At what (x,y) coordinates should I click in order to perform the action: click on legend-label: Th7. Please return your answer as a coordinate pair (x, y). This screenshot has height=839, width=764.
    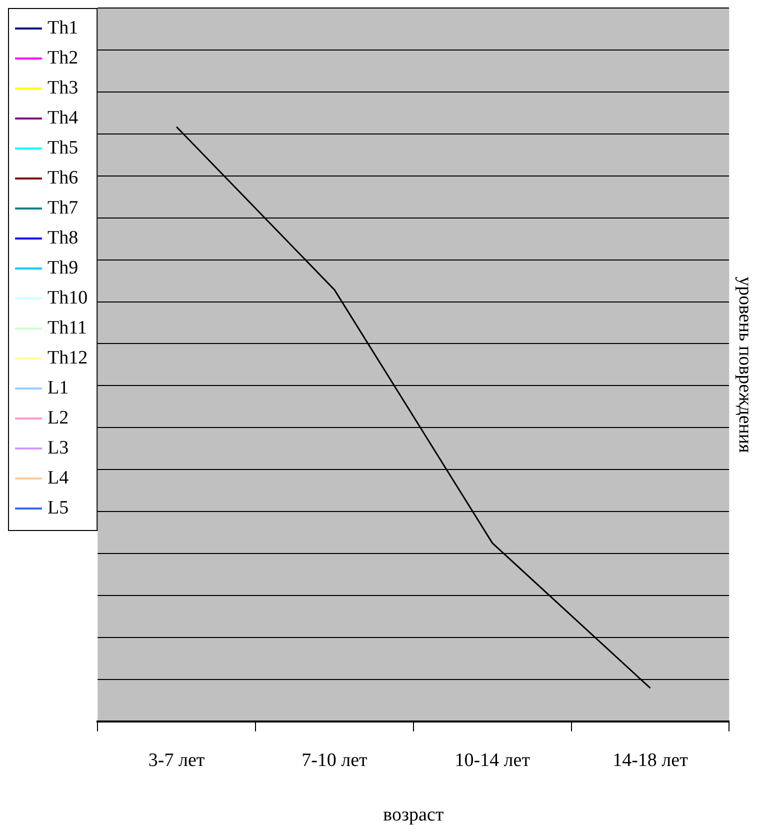
    Looking at the image, I should click on (63, 207).